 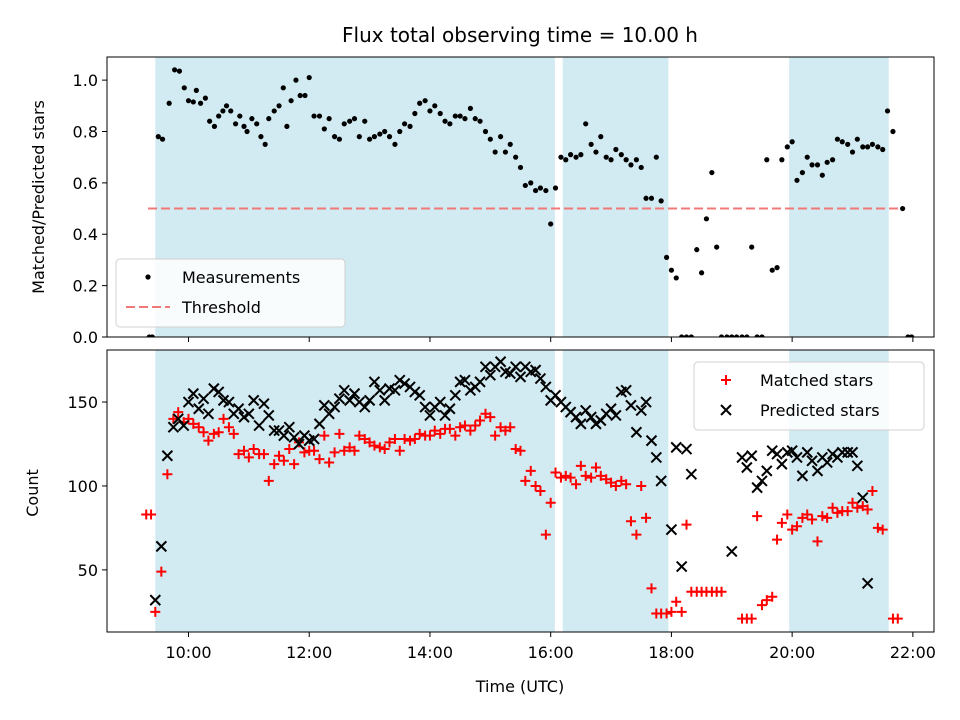 What do you see at coordinates (221, 307) in the screenshot?
I see `legend-label: Threshold` at bounding box center [221, 307].